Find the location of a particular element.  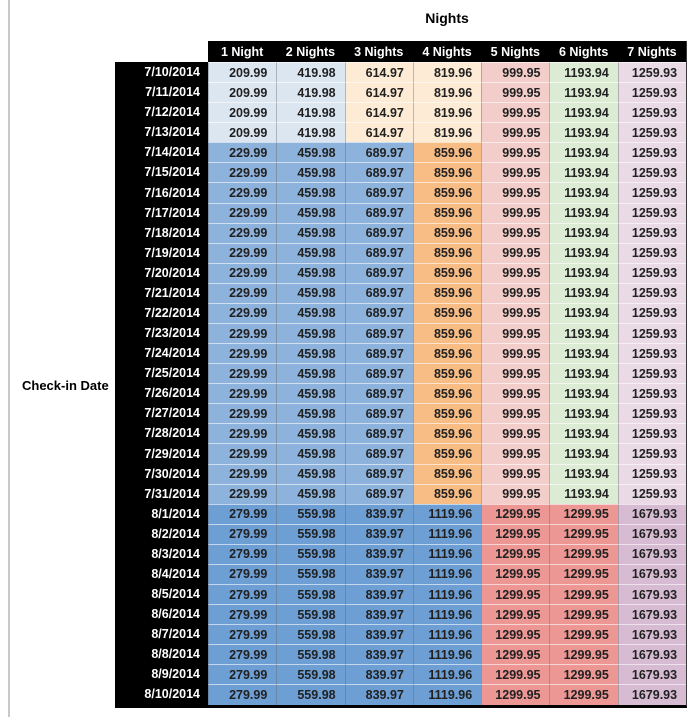

price-cell: 419.98 is located at coordinates (310, 92).